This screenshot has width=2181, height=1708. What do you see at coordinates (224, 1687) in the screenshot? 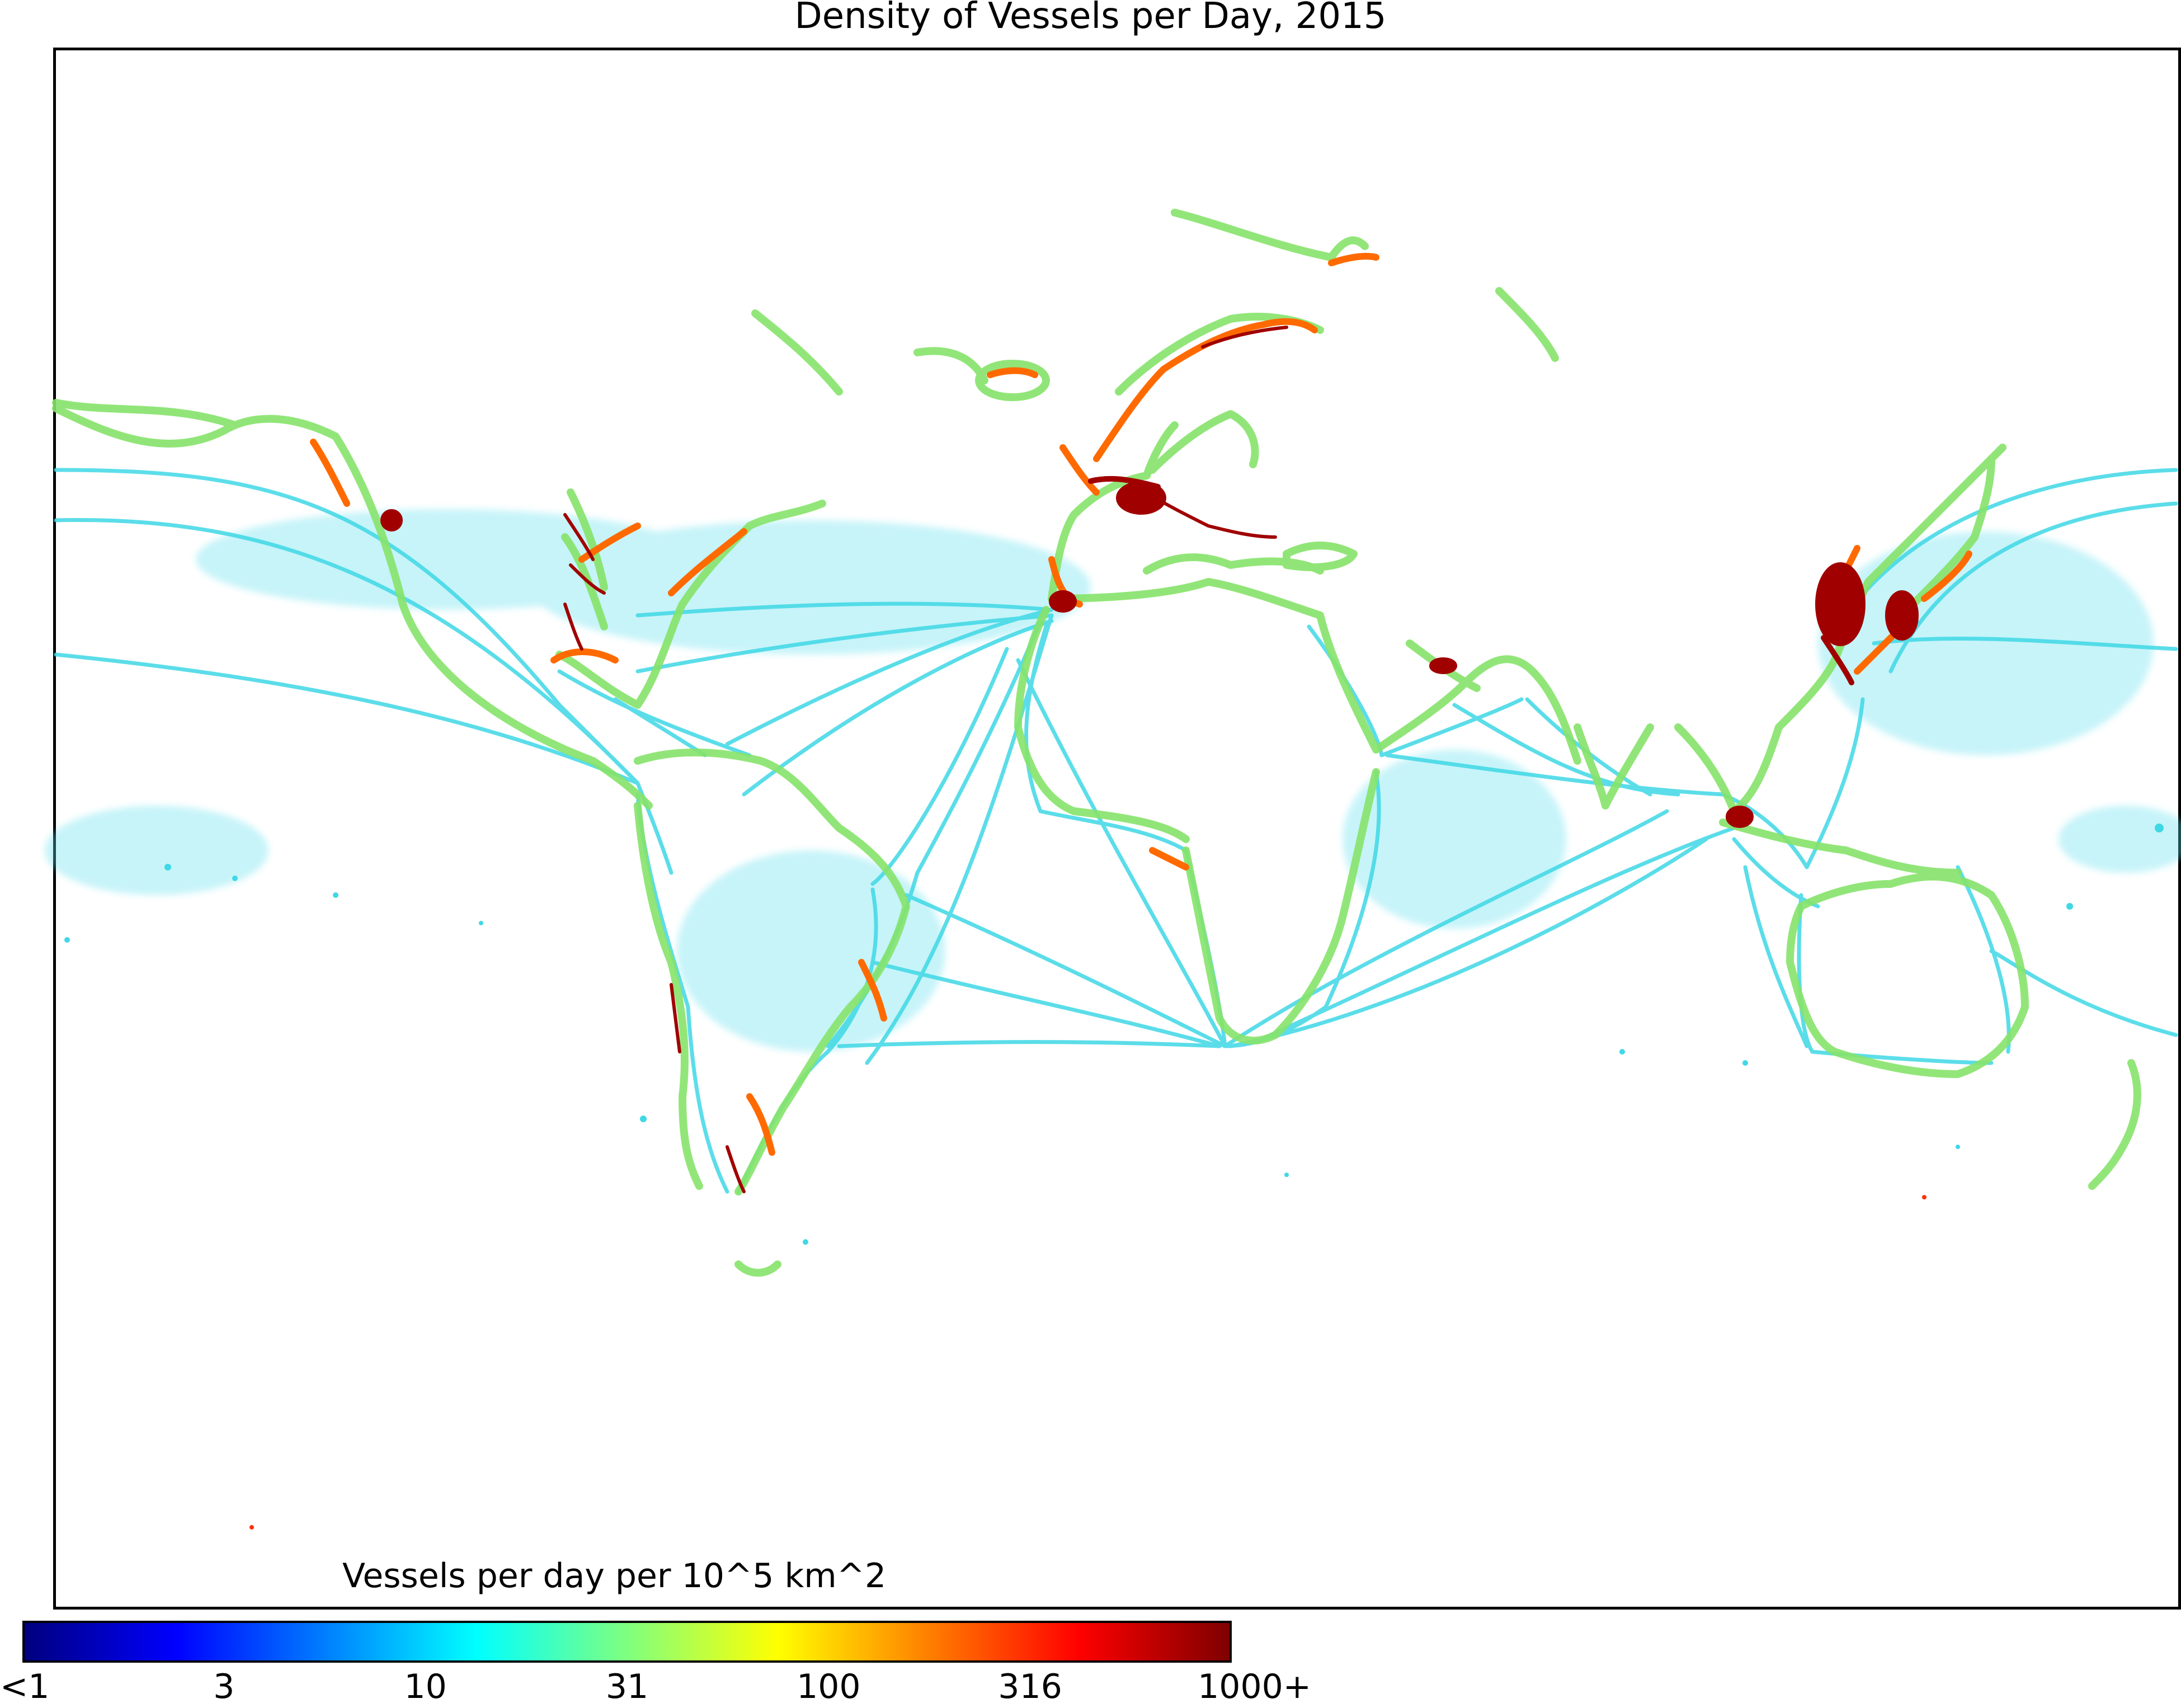
I see `colorbar-tick-label: 3` at bounding box center [224, 1687].